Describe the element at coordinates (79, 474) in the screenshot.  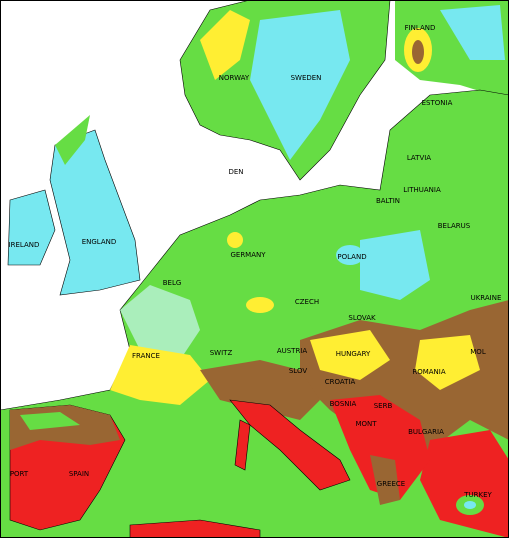
I see `country-label: SPAIN` at that location.